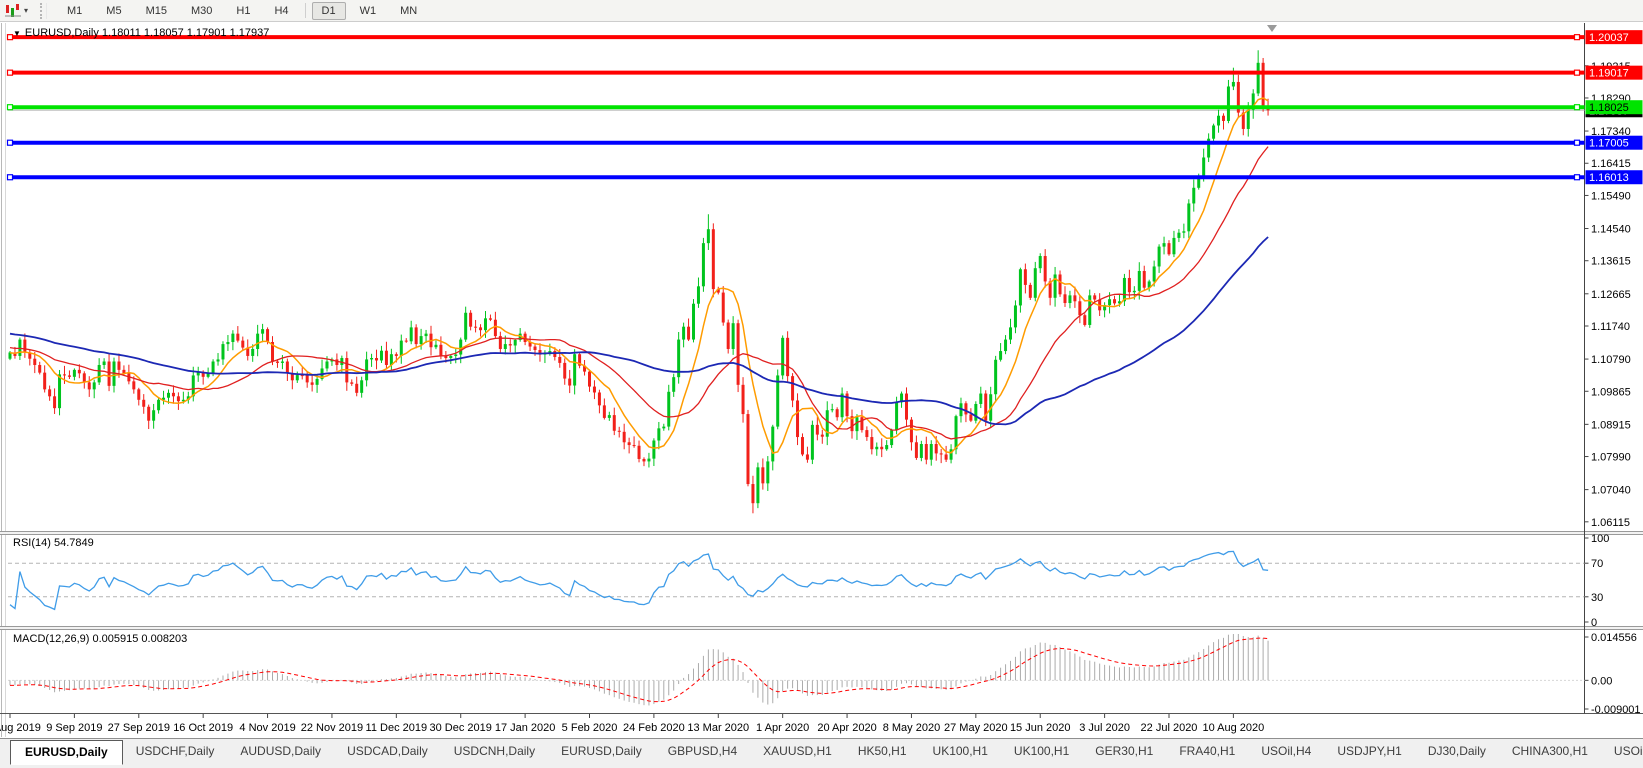 The width and height of the screenshot is (1643, 768). What do you see at coordinates (20, 728) in the screenshot?
I see `date-tick-label: 21 Aug 2019` at bounding box center [20, 728].